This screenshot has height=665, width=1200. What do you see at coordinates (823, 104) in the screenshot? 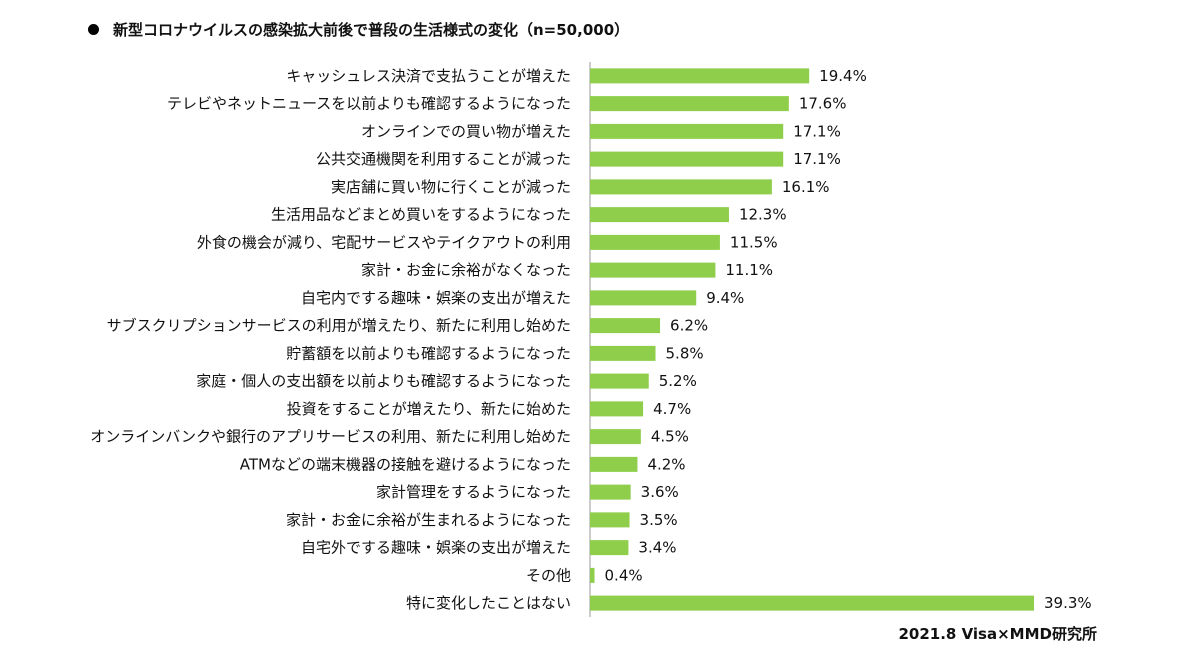
I see `value-label: 17.6%` at bounding box center [823, 104].